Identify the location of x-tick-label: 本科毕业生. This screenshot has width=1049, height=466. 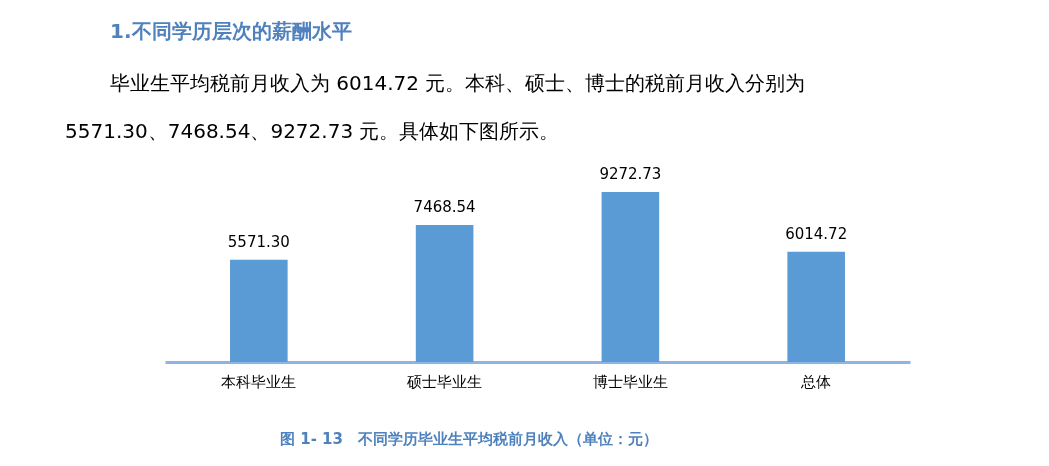
(259, 381).